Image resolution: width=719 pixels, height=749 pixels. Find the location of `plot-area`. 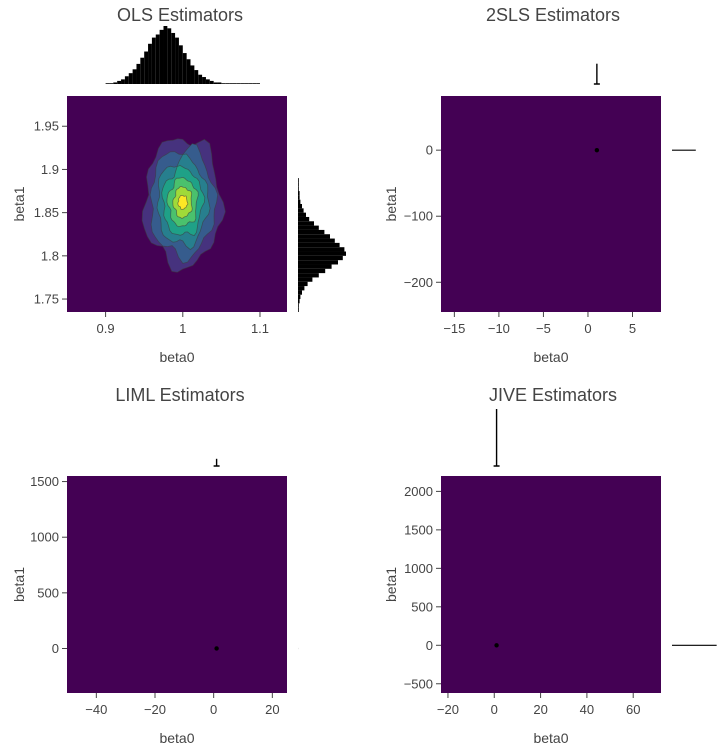

plot-area is located at coordinates (551, 584).